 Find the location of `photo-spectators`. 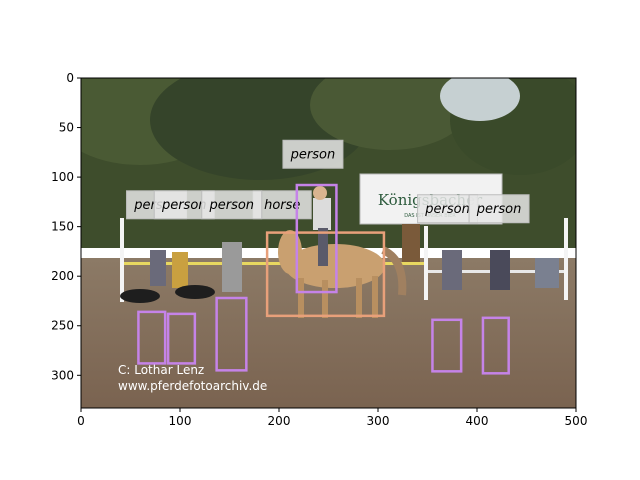

photo-spectators is located at coordinates (354, 267).